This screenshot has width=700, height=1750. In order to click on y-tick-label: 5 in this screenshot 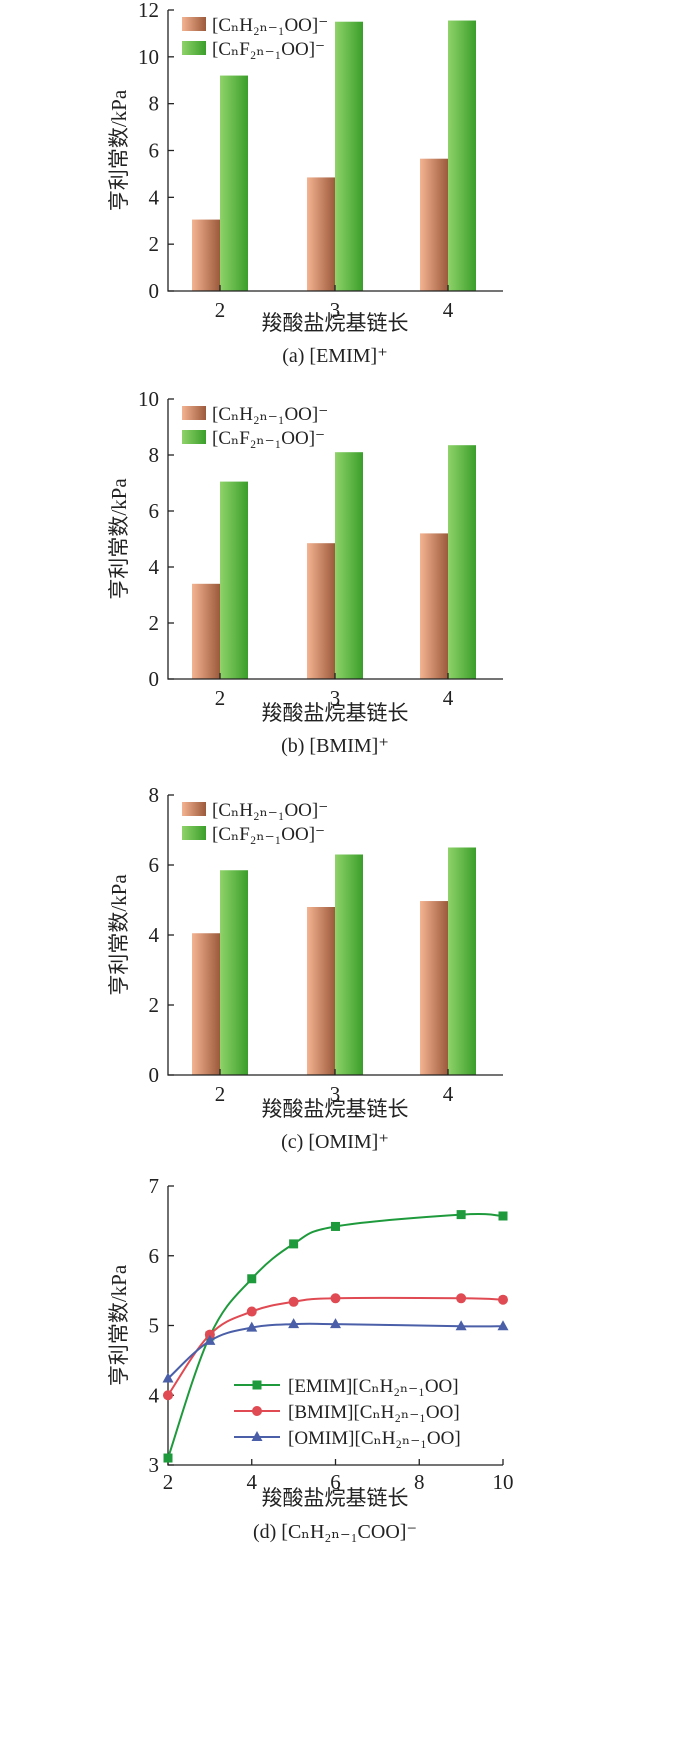, I will do `click(154, 1326)`.